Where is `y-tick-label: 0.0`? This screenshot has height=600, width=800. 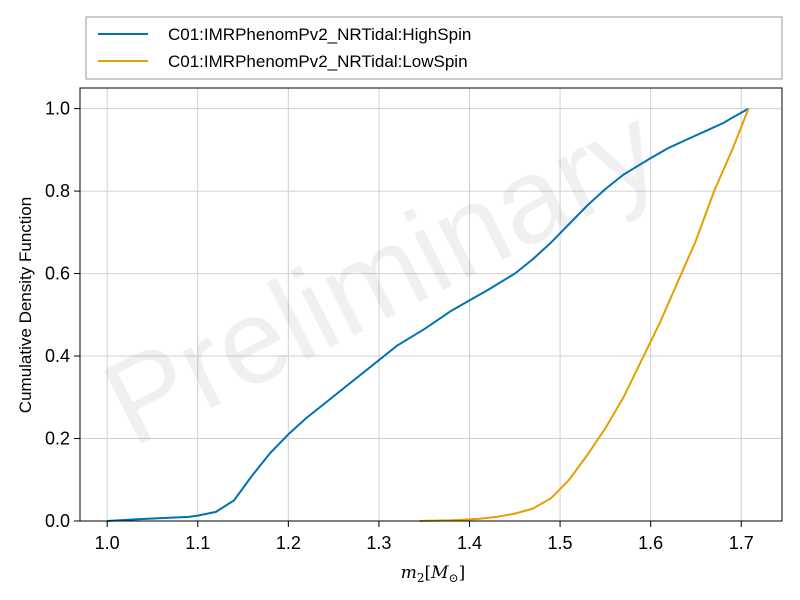
y-tick-label: 0.0 is located at coordinates (57, 521).